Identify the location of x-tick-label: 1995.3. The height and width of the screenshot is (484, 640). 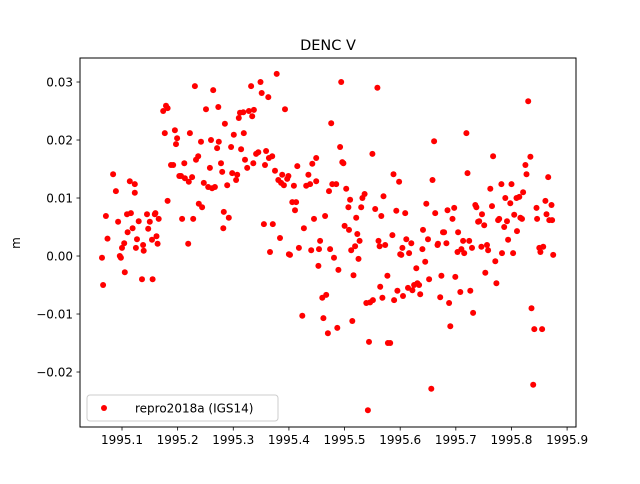
(233, 440).